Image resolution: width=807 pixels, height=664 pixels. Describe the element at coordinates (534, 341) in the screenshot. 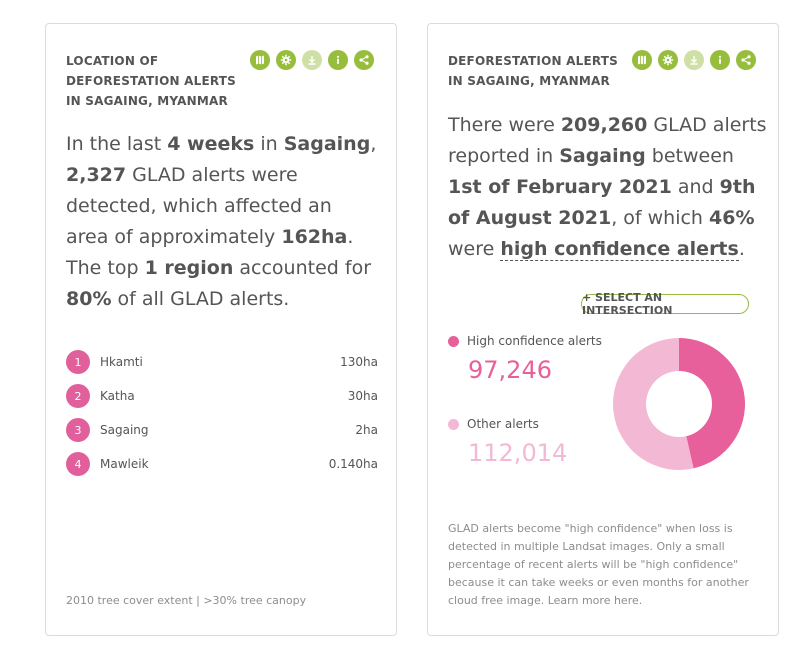

I see `legend-label: High confidence alerts` at that location.